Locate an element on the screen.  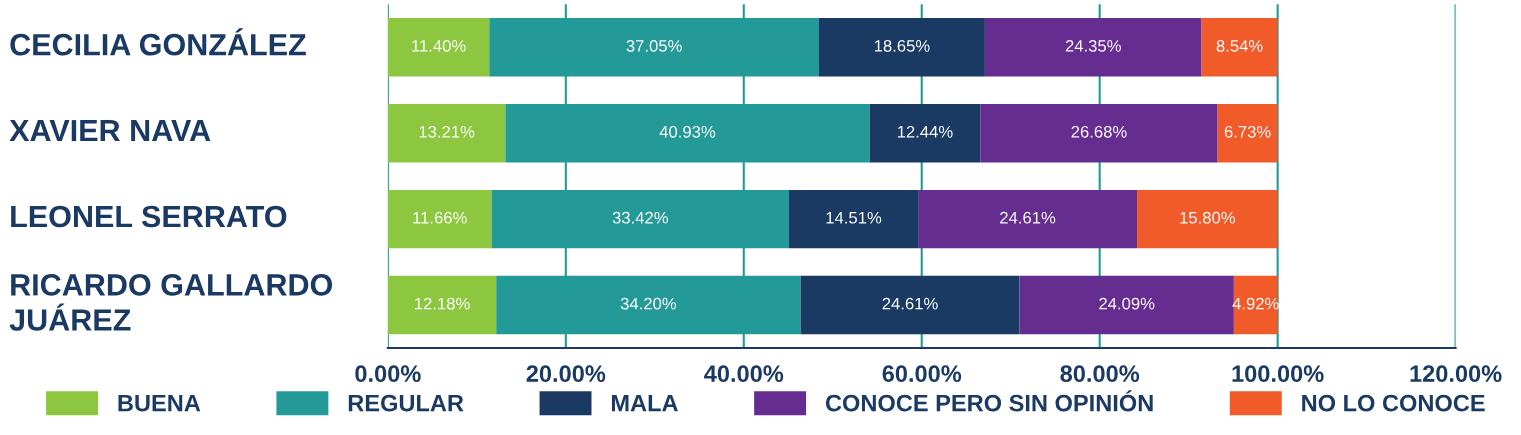
data-label: 11.40% is located at coordinates (439, 45).